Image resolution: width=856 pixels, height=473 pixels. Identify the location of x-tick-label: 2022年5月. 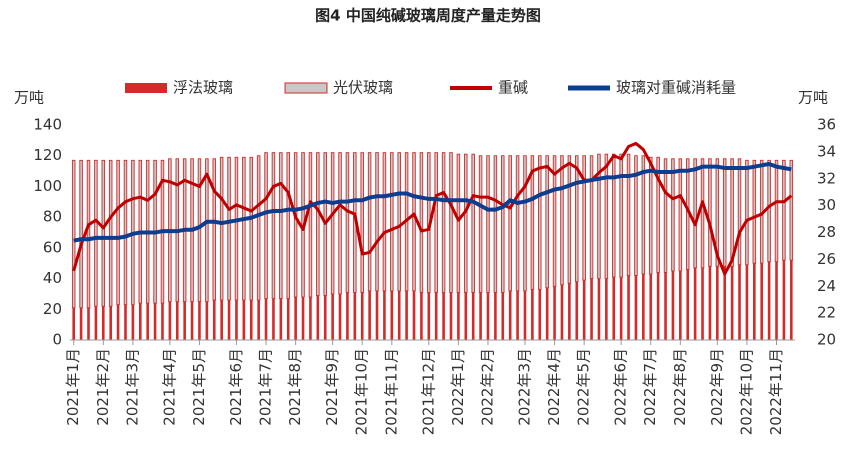
(584, 387).